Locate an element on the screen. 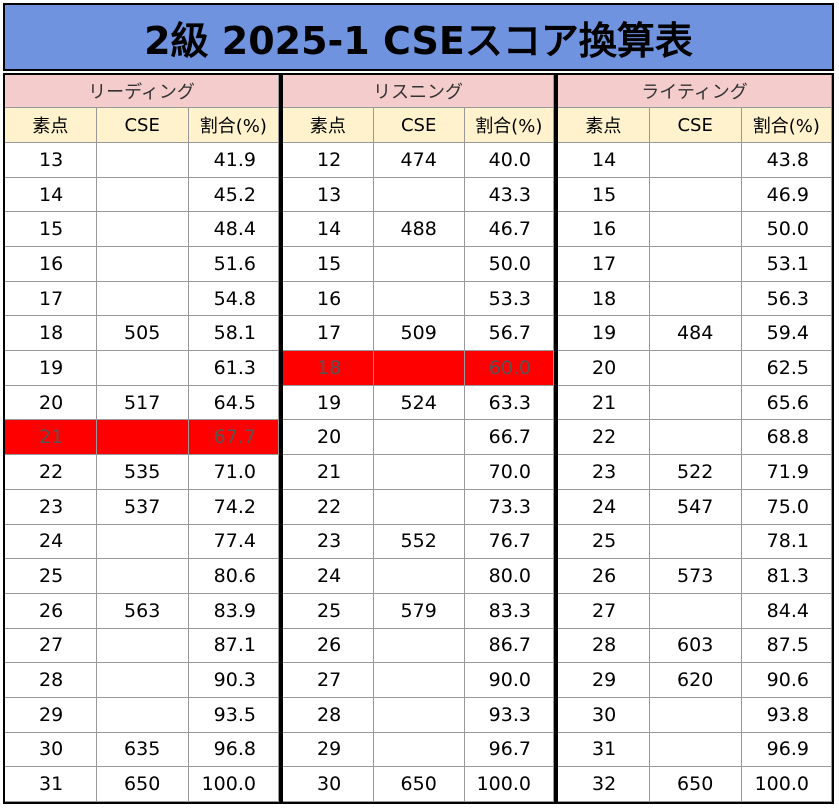  table-cell: 62.5 is located at coordinates (786, 368).